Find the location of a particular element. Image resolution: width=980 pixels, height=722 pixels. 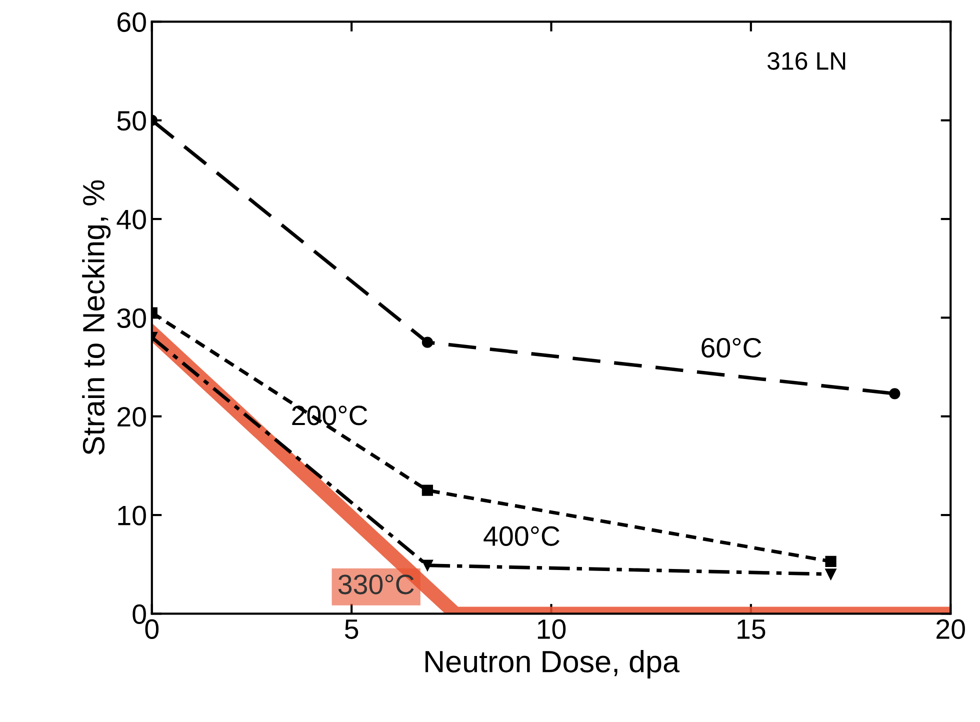

x-tick-label: 5 is located at coordinates (351, 629).